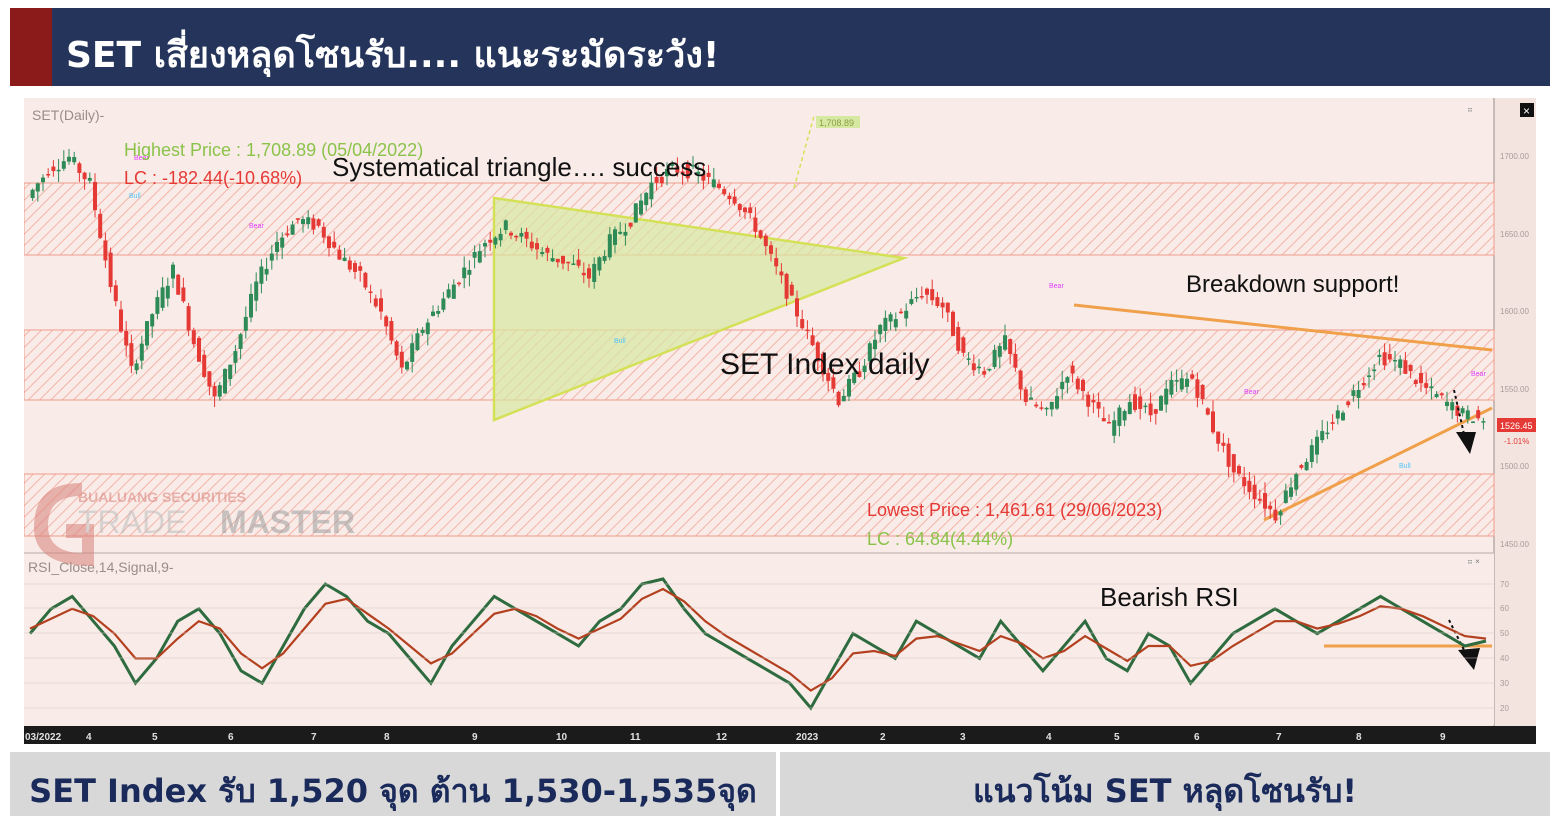  What do you see at coordinates (132, 522) in the screenshot?
I see `watermark-trade: TRADE` at bounding box center [132, 522].